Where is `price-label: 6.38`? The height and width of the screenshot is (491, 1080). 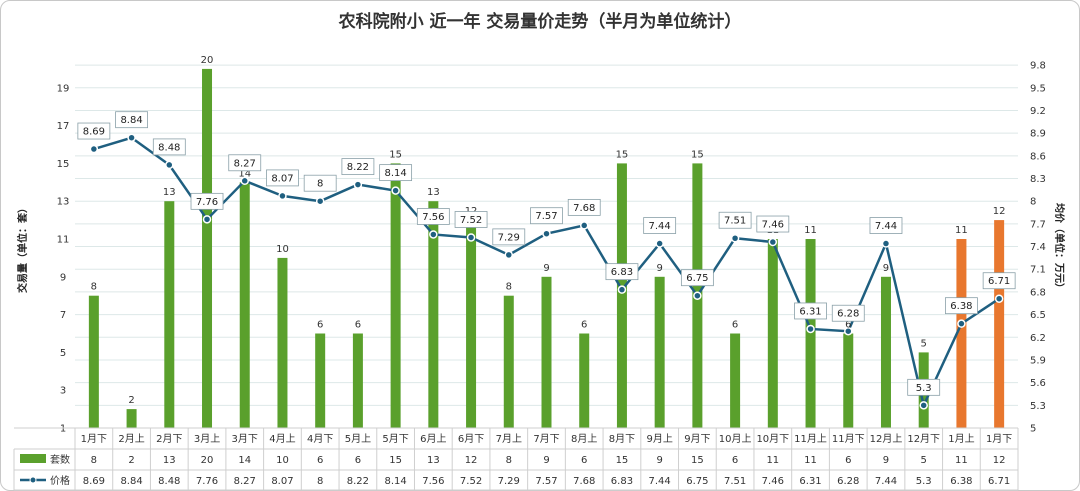
price-label: 6.38 is located at coordinates (961, 306).